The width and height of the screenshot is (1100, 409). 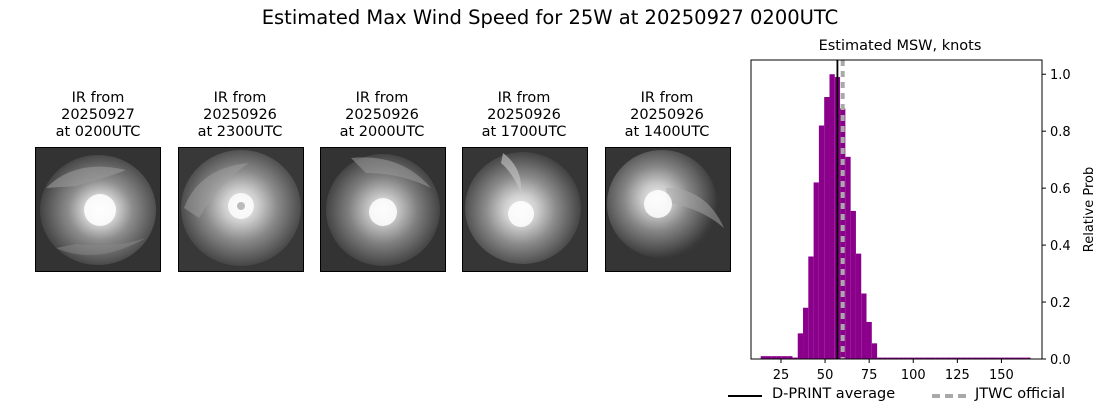 I want to click on x-axis-ticks: 25 50 75 100 125 150, so click(x=893, y=371).